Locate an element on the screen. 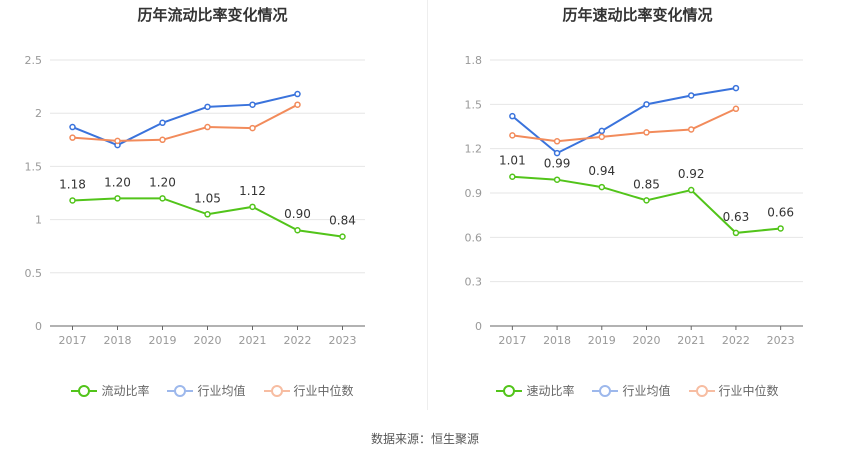 This screenshot has width=850, height=459. chart-legend: 速动比率 行业均值 行业中位数 is located at coordinates (637, 390).